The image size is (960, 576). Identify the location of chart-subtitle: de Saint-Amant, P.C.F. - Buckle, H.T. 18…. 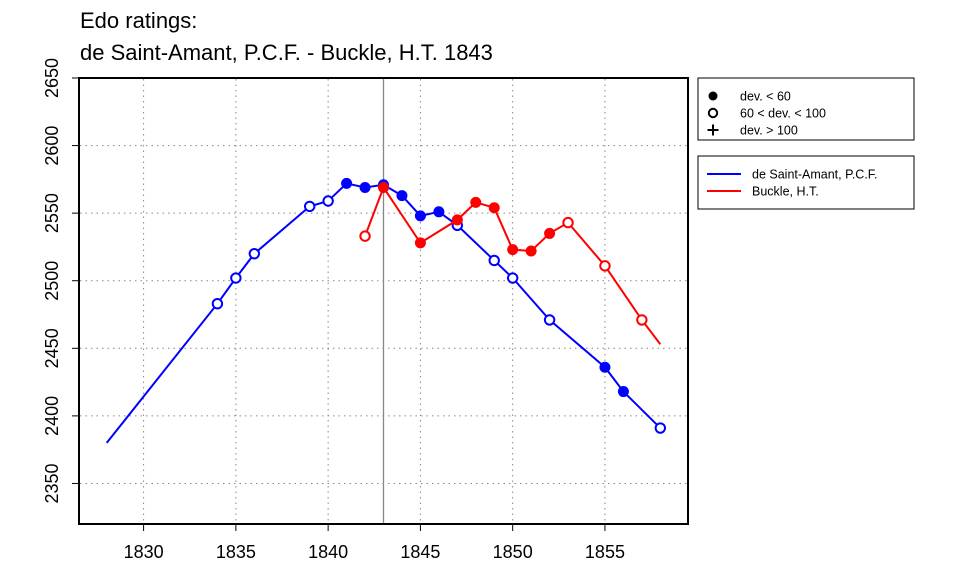
(286, 52).